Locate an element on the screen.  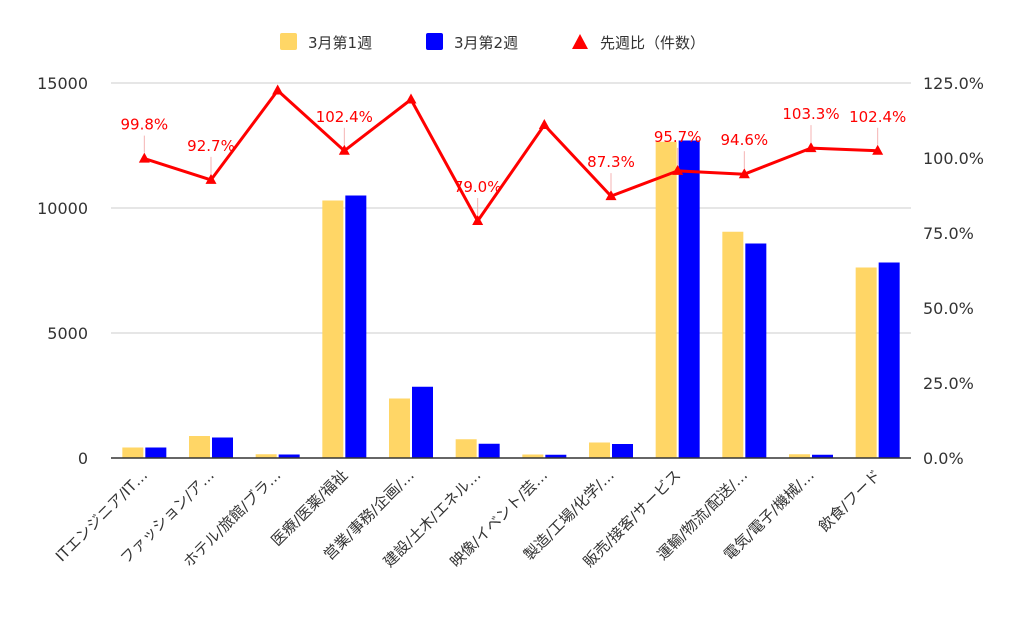
right-axis-tick-label: 50.0% is located at coordinates (948, 308).